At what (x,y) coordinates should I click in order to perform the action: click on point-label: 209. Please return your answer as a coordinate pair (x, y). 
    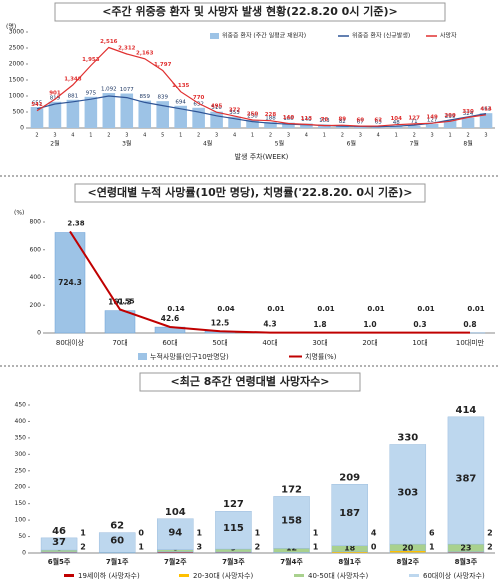
    Looking at the image, I should click on (450, 116).